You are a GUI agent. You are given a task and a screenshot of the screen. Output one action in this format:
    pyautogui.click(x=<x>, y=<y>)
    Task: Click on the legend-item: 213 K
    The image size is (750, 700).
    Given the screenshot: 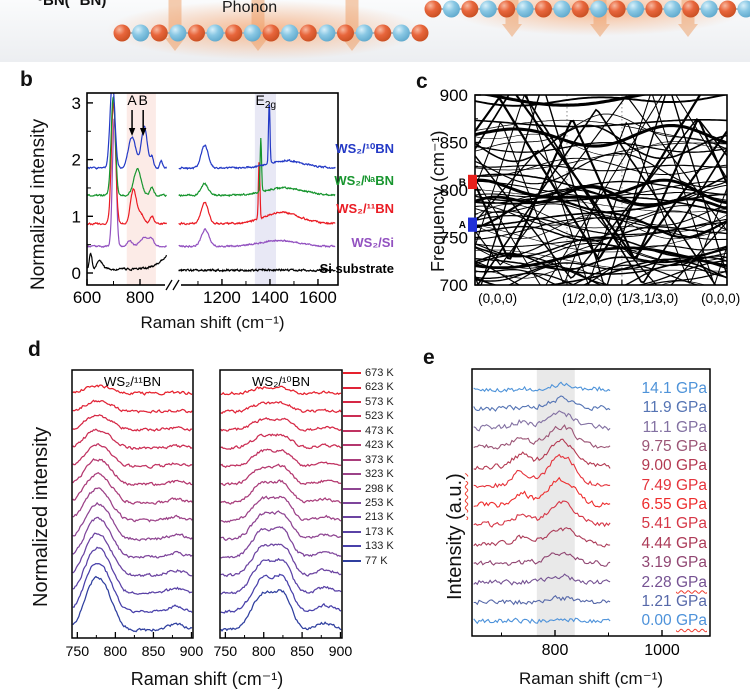 What is the action you would take?
    pyautogui.click(x=368, y=517)
    